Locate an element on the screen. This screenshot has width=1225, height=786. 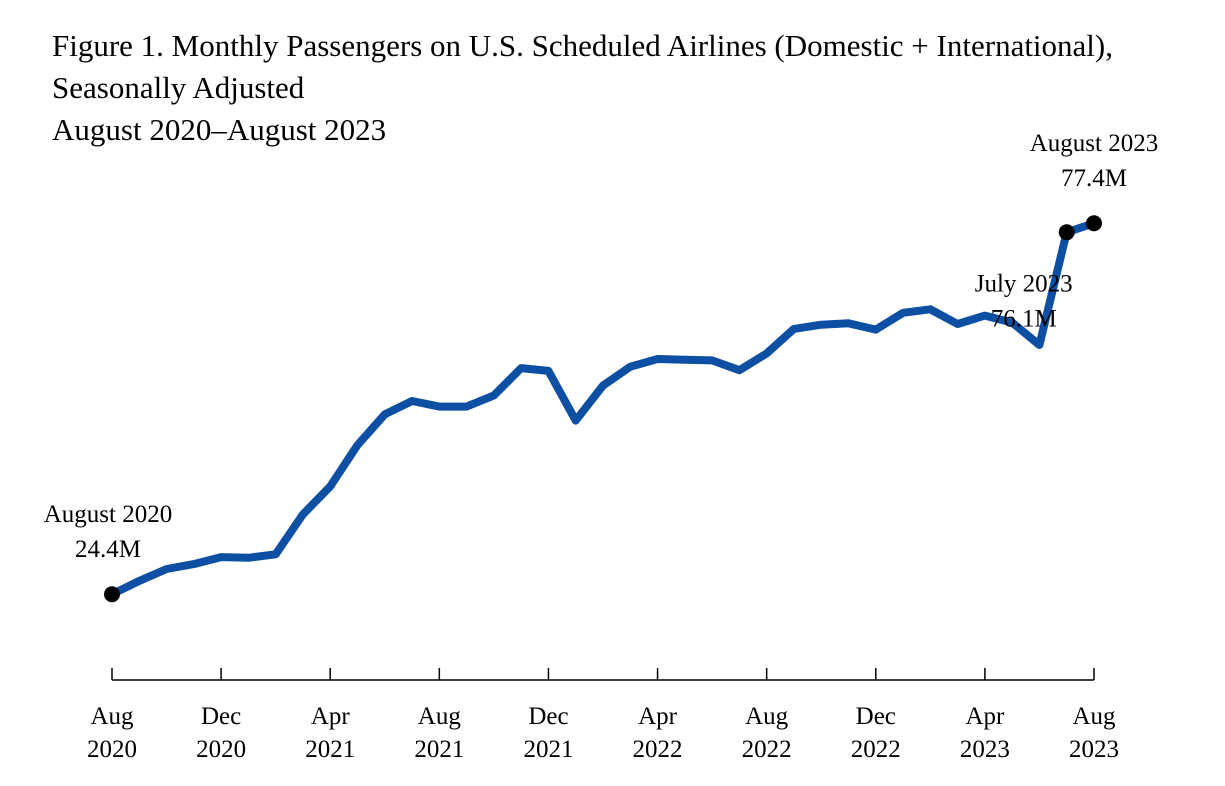
annotation-value: 76.1M is located at coordinates (1024, 318).